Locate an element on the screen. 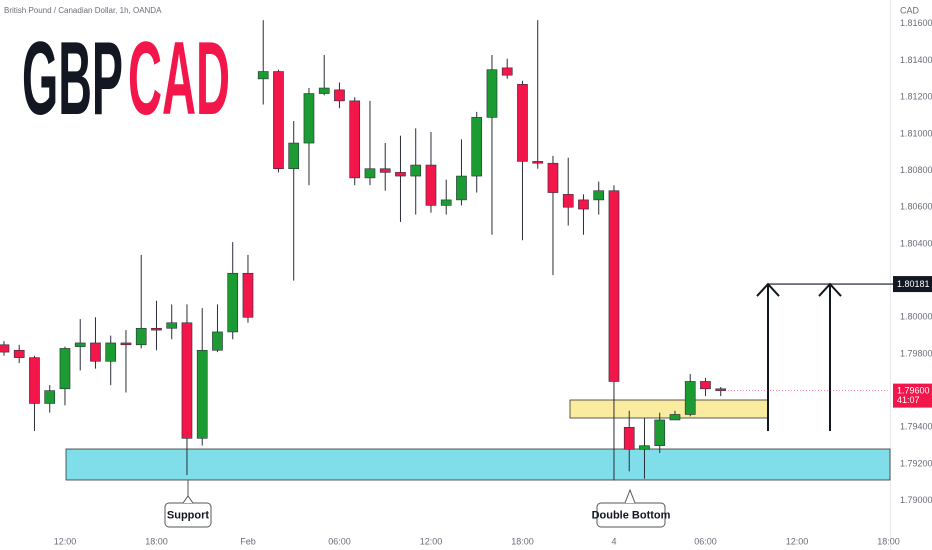  support-label: Support is located at coordinates (188, 515).